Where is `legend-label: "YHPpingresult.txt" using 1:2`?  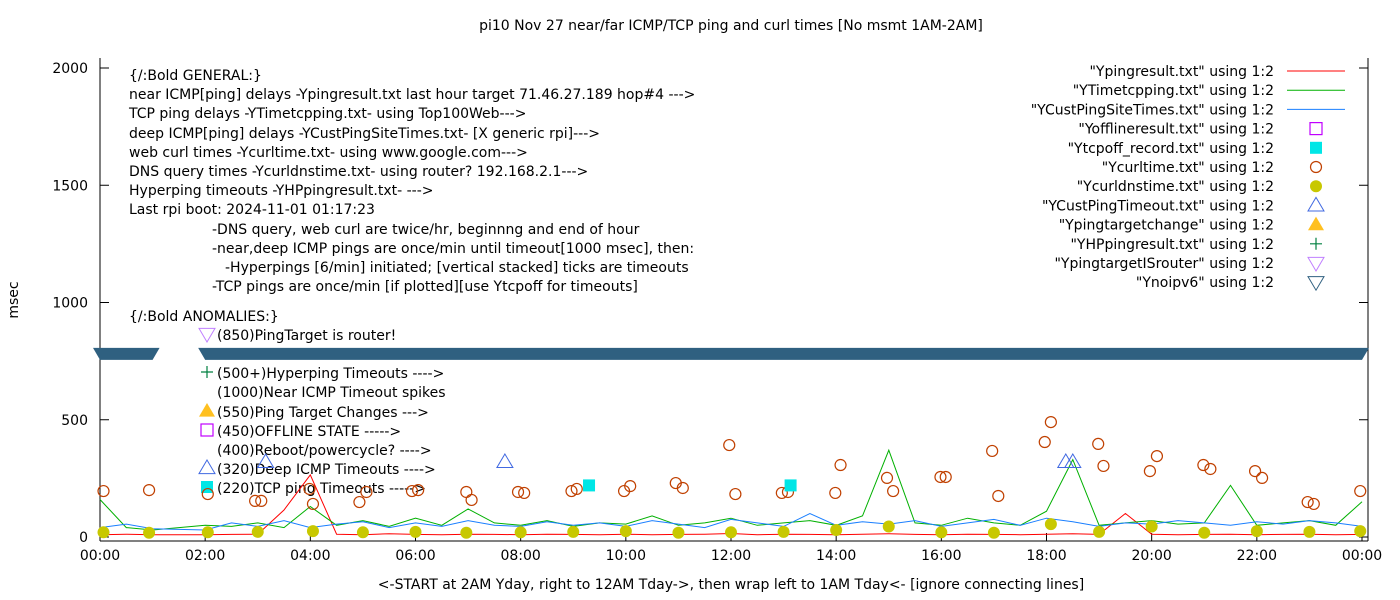 legend-label: "YHPpingresult.txt" using 1:2 is located at coordinates (1172, 245).